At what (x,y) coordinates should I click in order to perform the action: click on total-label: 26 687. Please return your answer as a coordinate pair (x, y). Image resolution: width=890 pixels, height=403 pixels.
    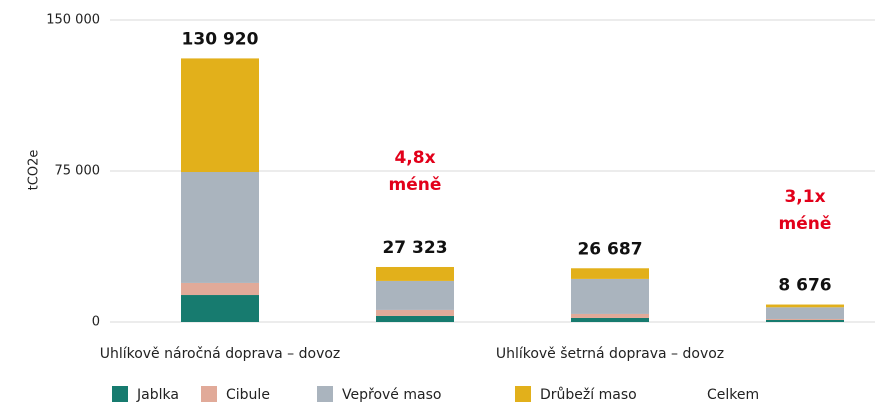
    Looking at the image, I should click on (609, 249).